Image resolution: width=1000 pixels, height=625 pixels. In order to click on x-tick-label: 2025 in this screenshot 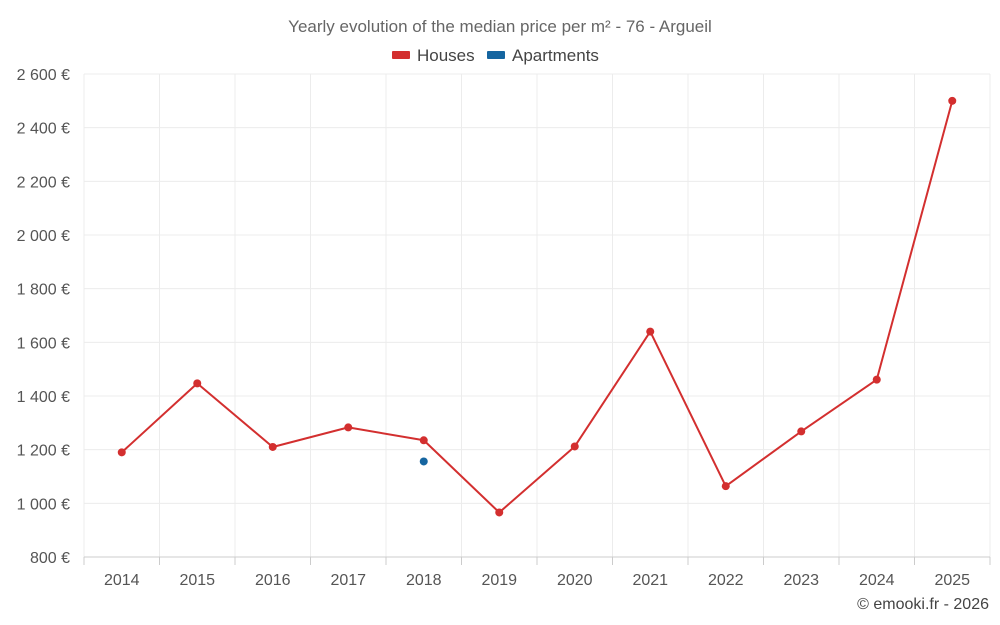, I will do `click(952, 580)`.